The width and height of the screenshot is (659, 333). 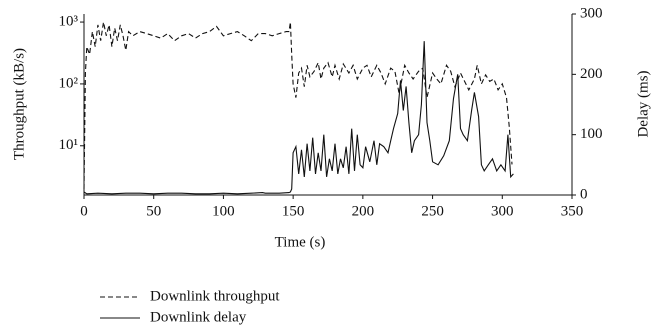 What do you see at coordinates (69, 21) in the screenshot?
I see `y-tick-label: 10³` at bounding box center [69, 21].